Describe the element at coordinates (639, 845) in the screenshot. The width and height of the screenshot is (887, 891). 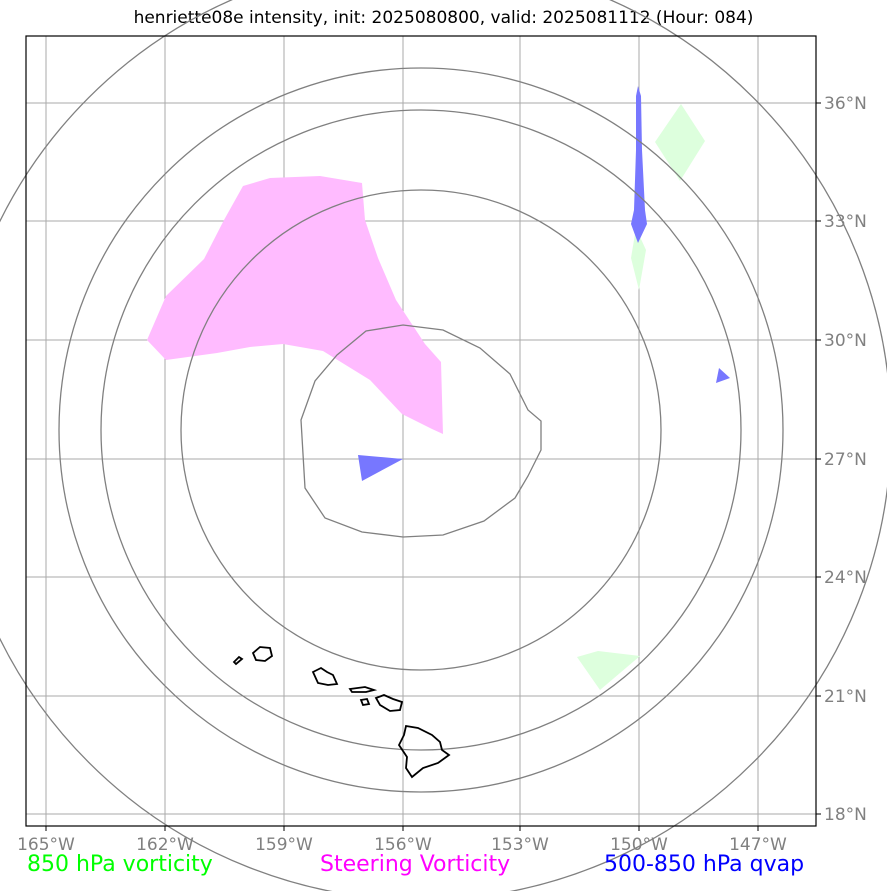
I see `x-tick-label: 150°W` at that location.